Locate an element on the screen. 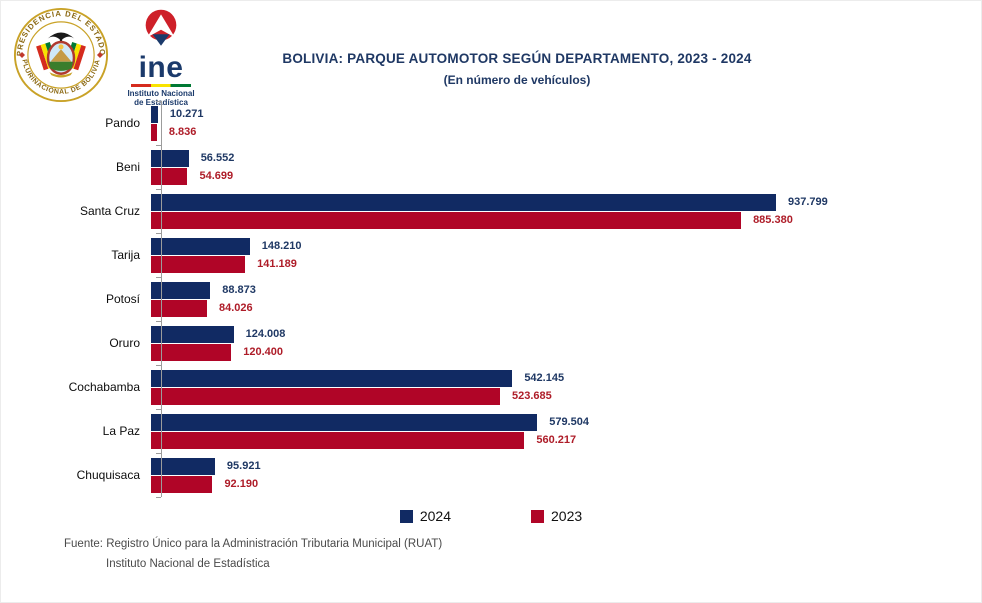  chart-row-chuquisaca: Chuquisaca 95.921 92.190 is located at coordinates (491, 475).